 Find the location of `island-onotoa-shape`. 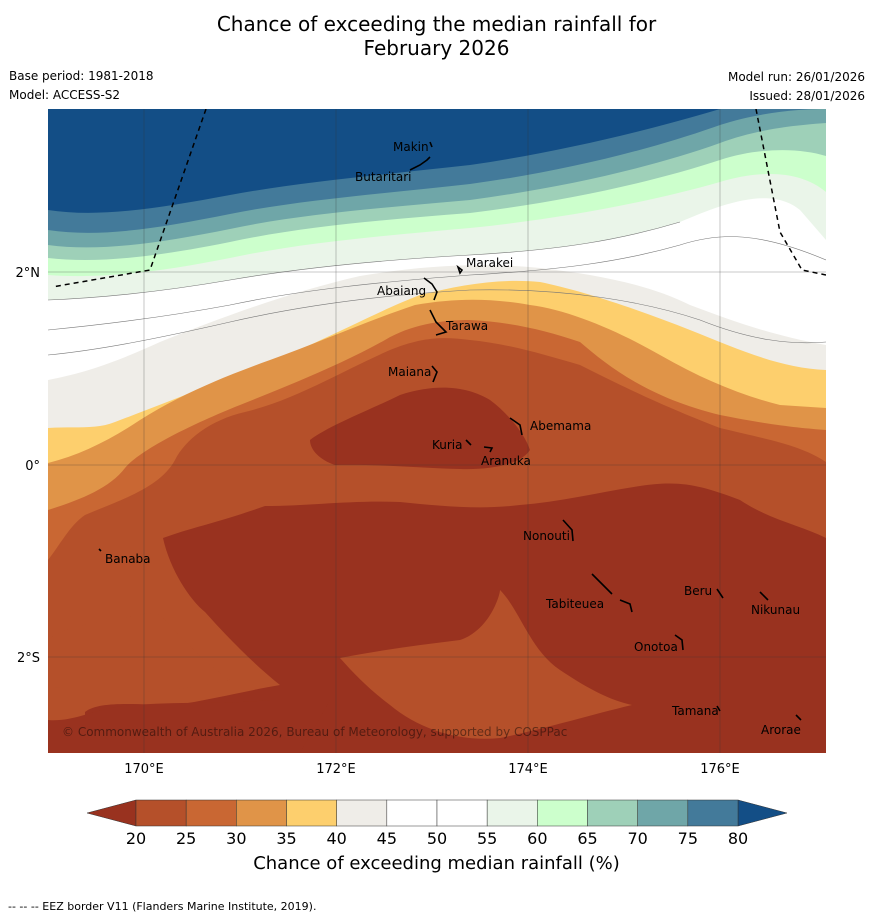

island-onotoa-shape is located at coordinates (679, 642).